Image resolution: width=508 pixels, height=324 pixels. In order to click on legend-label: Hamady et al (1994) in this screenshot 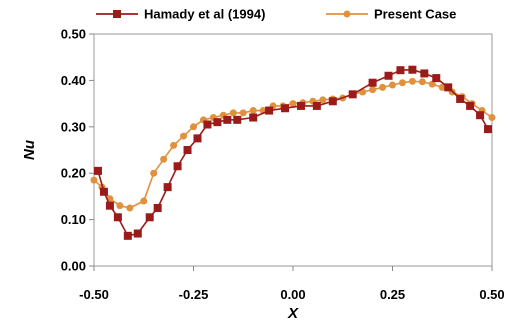, I will do `click(204, 14)`.